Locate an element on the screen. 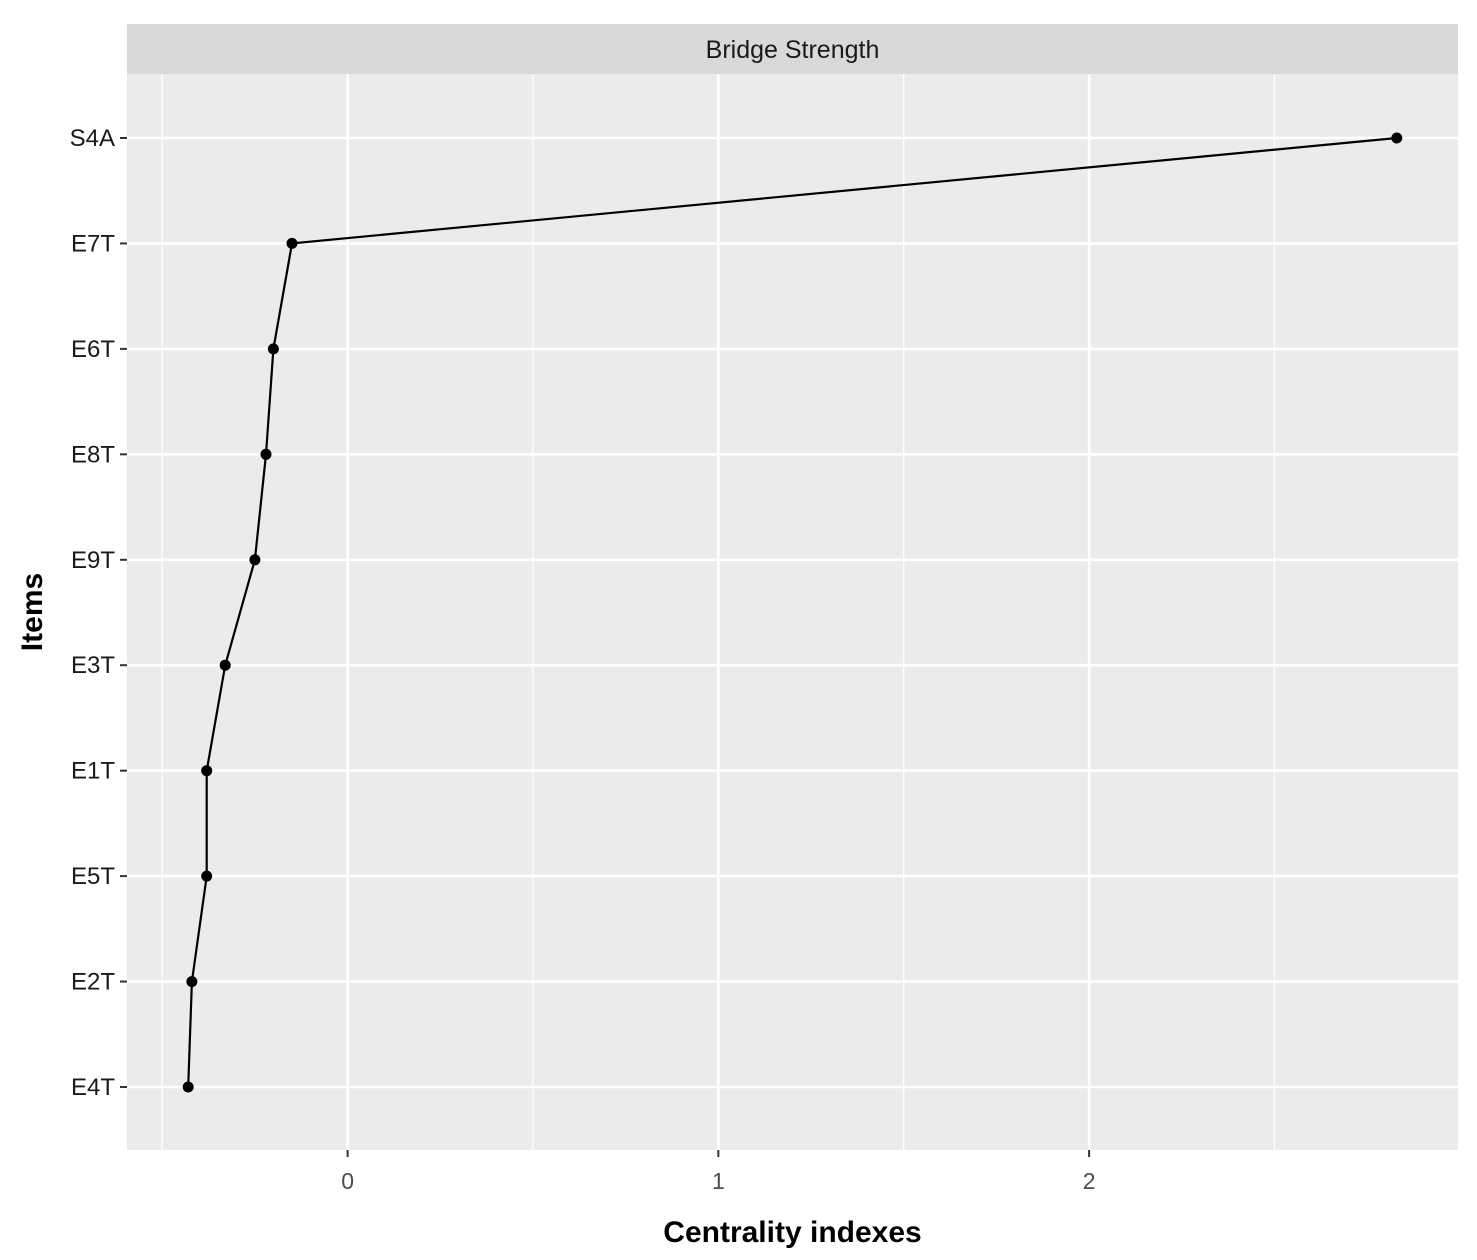  y-tick-label: E5T is located at coordinates (93, 876).